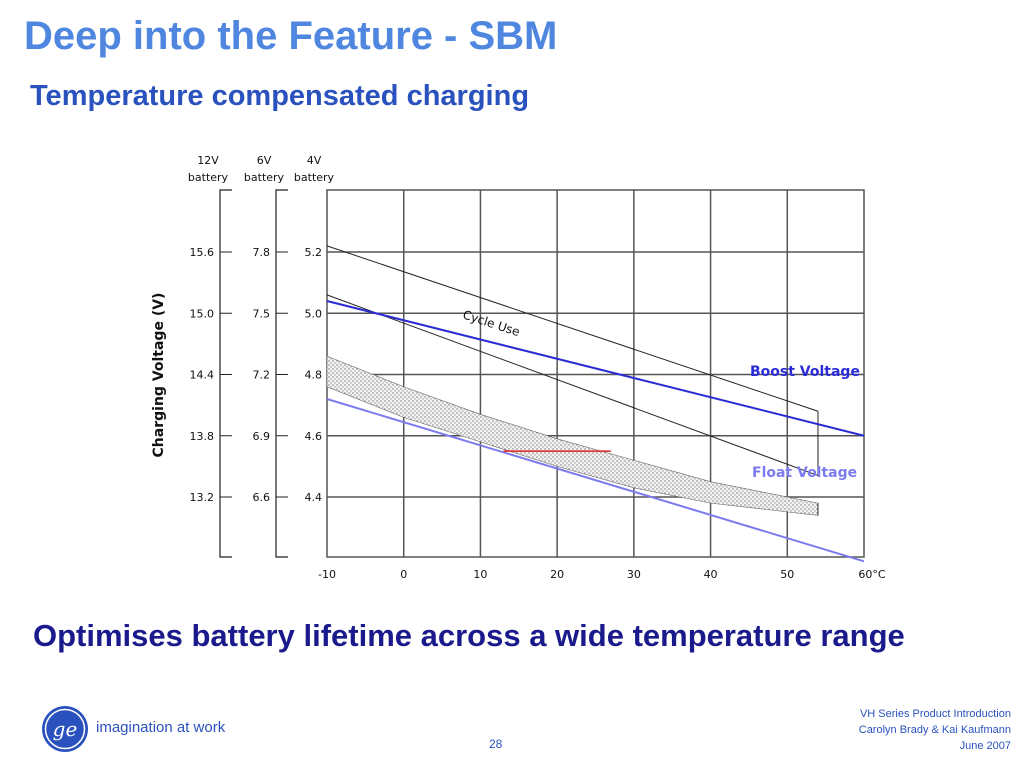 This screenshot has width=1024, height=768. I want to click on y-tick-label: 5.0, so click(314, 313).